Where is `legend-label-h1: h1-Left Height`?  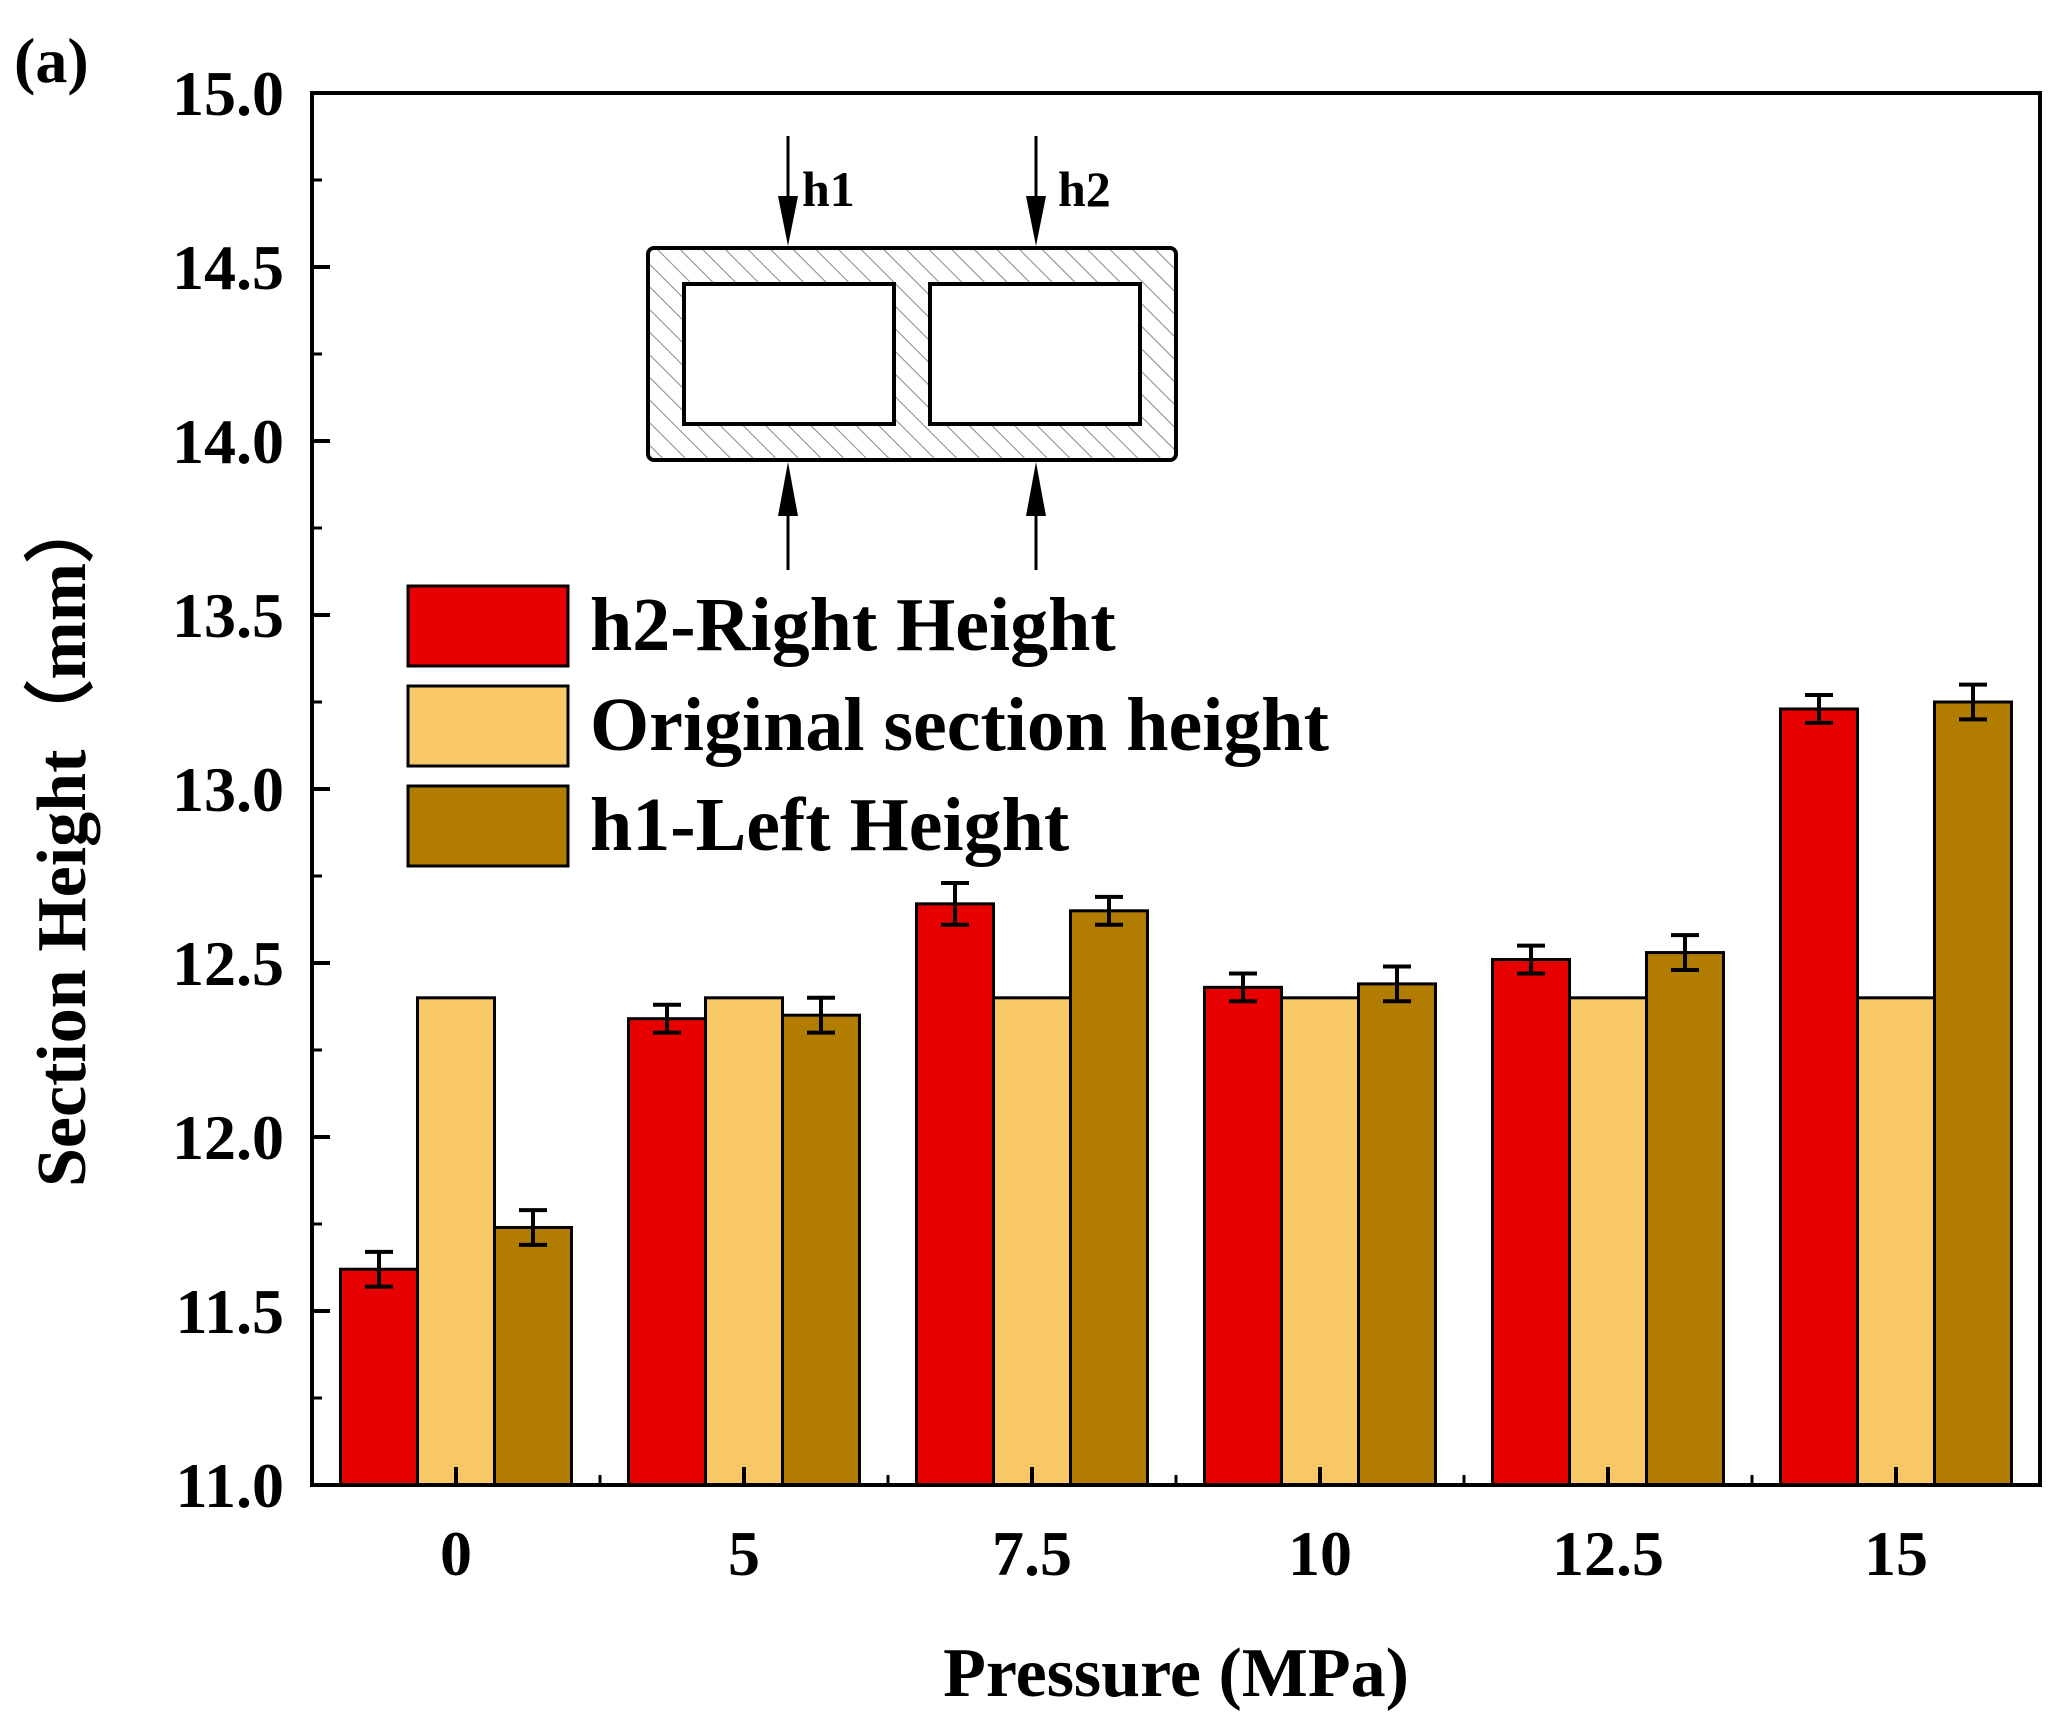
legend-label-h1: h1-Left Height is located at coordinates (829, 825).